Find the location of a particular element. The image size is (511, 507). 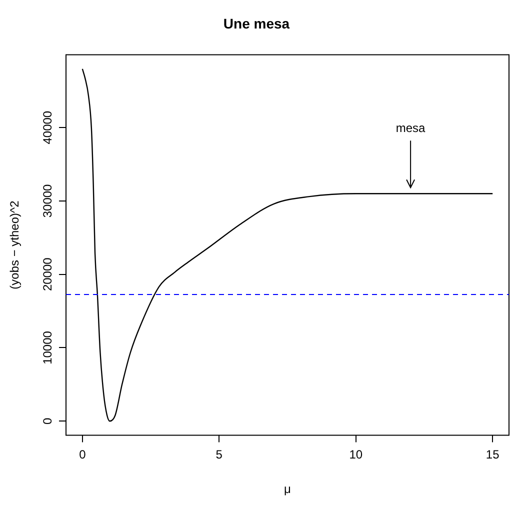

y-tick-label: 0 is located at coordinates (47, 420).